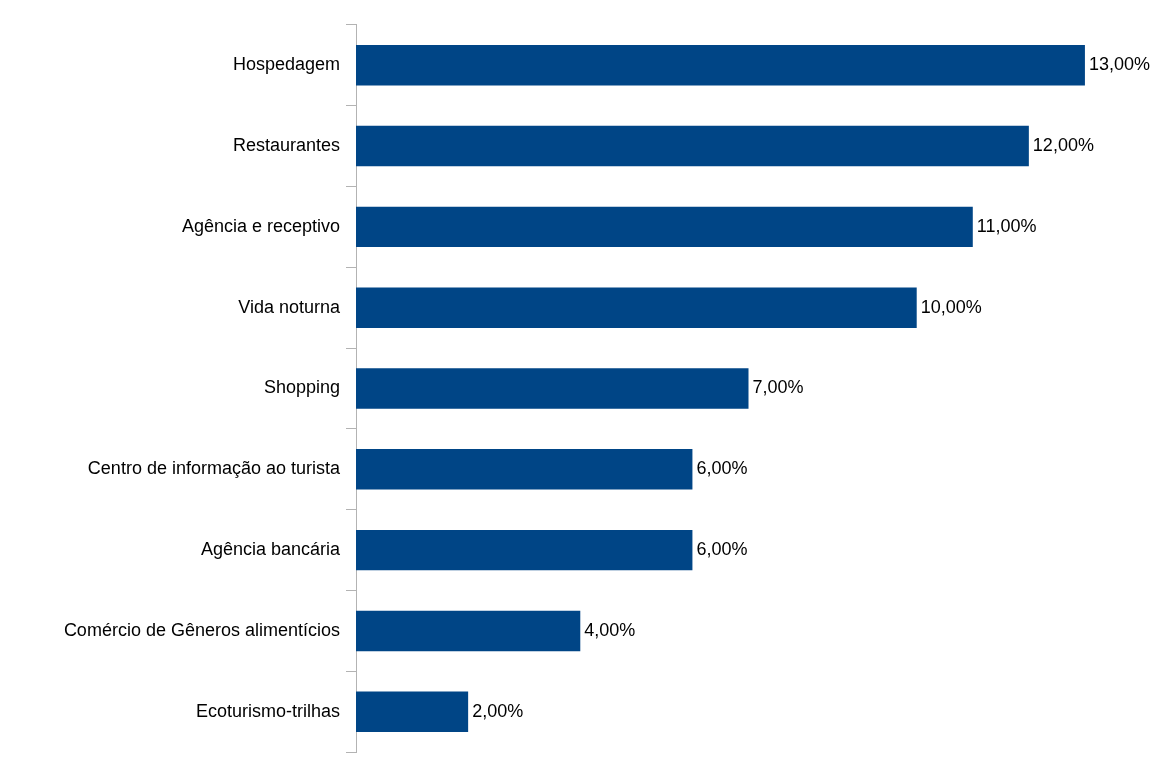 Image resolution: width=1169 pixels, height=769 pixels. What do you see at coordinates (498, 710) in the screenshot?
I see `data-label: 2,00%` at bounding box center [498, 710].